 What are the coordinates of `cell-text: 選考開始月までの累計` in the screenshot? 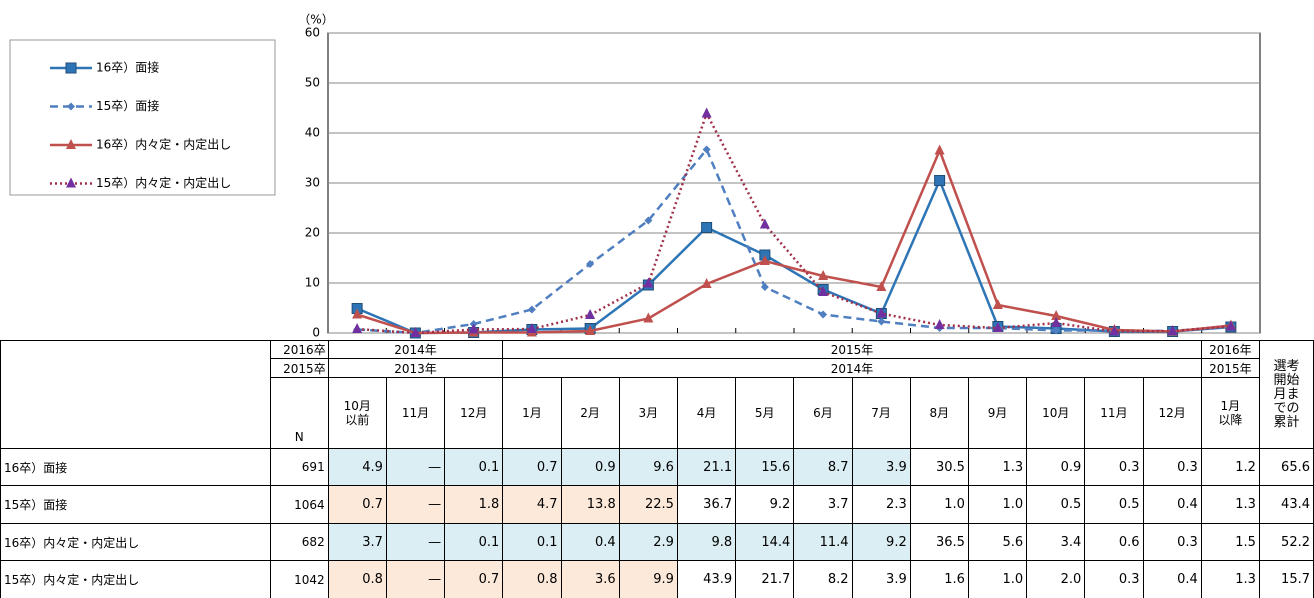 It's located at (1286, 394).